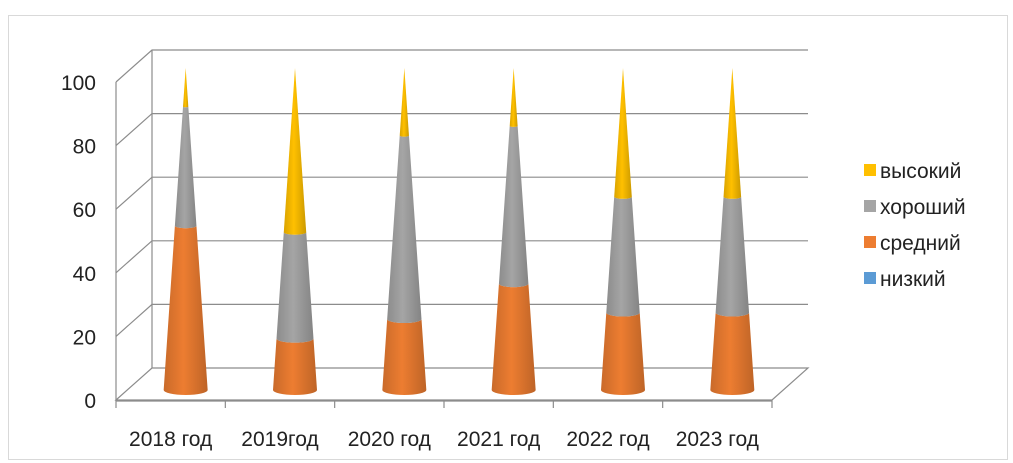 This screenshot has width=1013, height=463. I want to click on x-tick-label: 2019год, so click(279, 439).